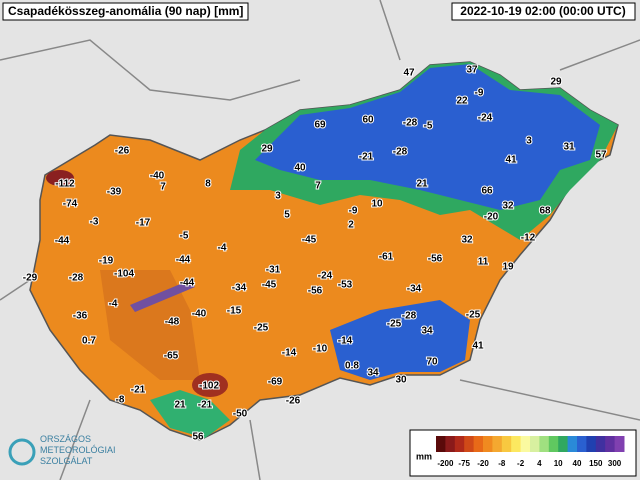 Image resolution: width=640 pixels, height=480 pixels. Describe the element at coordinates (483, 463) in the screenshot. I see `legend-tick: -20` at that location.